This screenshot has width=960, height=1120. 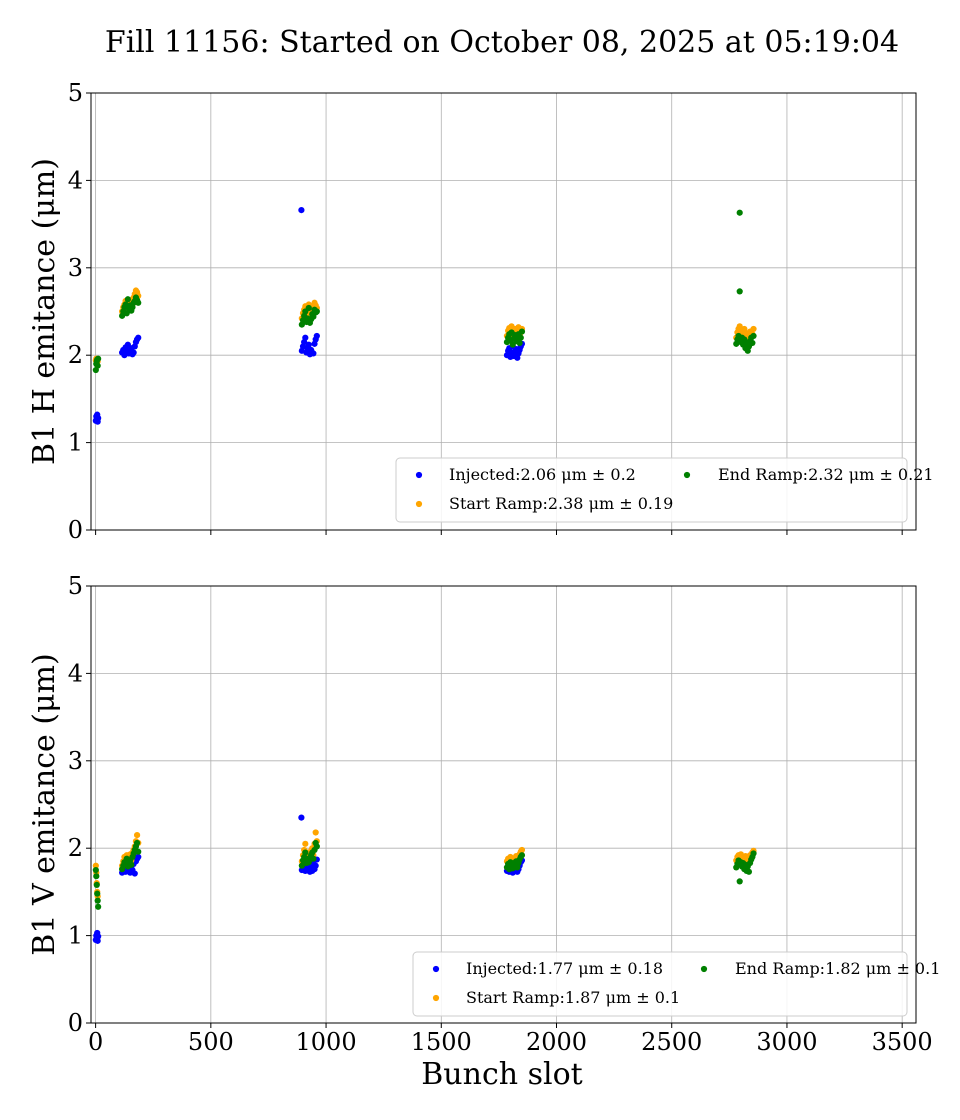 I want to click on legend-entry: End Ramp:2.32 μm ± 0.21, so click(x=826, y=474).